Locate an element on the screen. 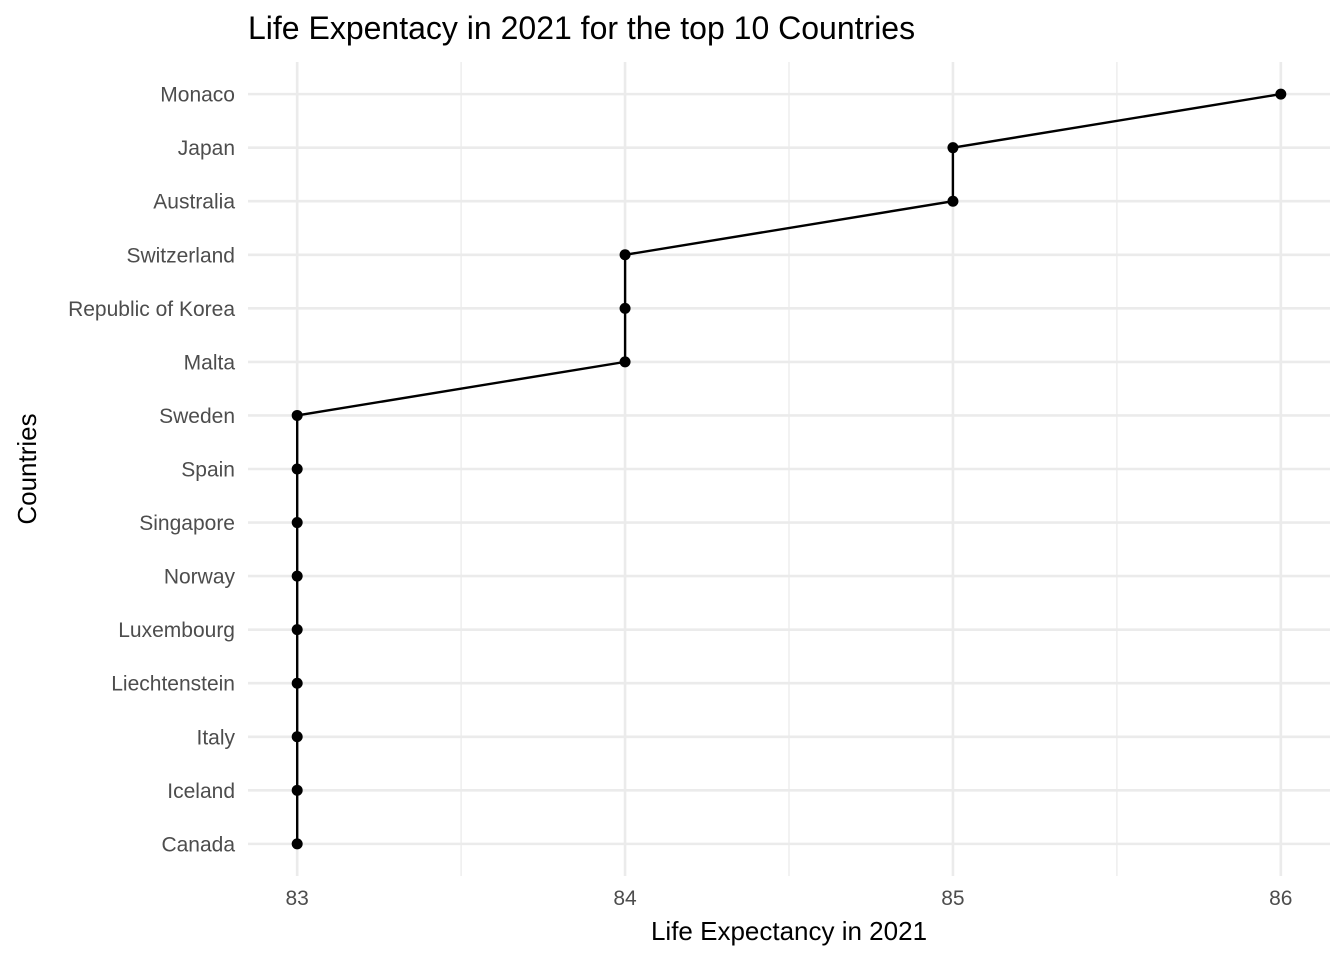  y-tick-label: Monaco is located at coordinates (197, 95).